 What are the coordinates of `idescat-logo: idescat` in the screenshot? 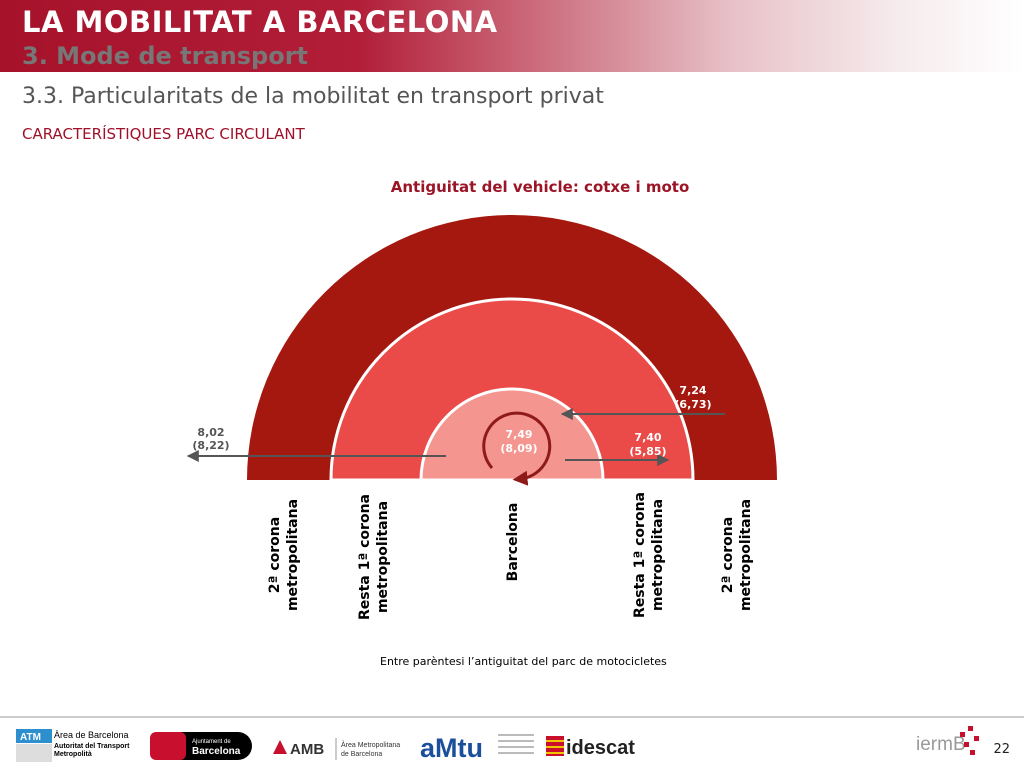 It's located at (590, 747).